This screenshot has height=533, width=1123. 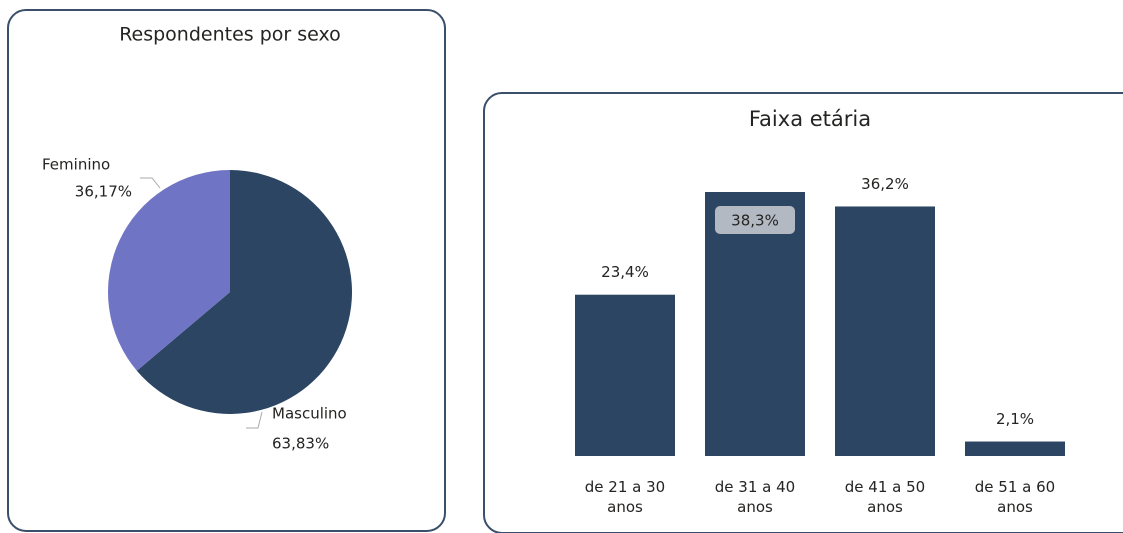 I want to click on x-tick-label: de 51 a 60 anos, so click(x=1015, y=497).